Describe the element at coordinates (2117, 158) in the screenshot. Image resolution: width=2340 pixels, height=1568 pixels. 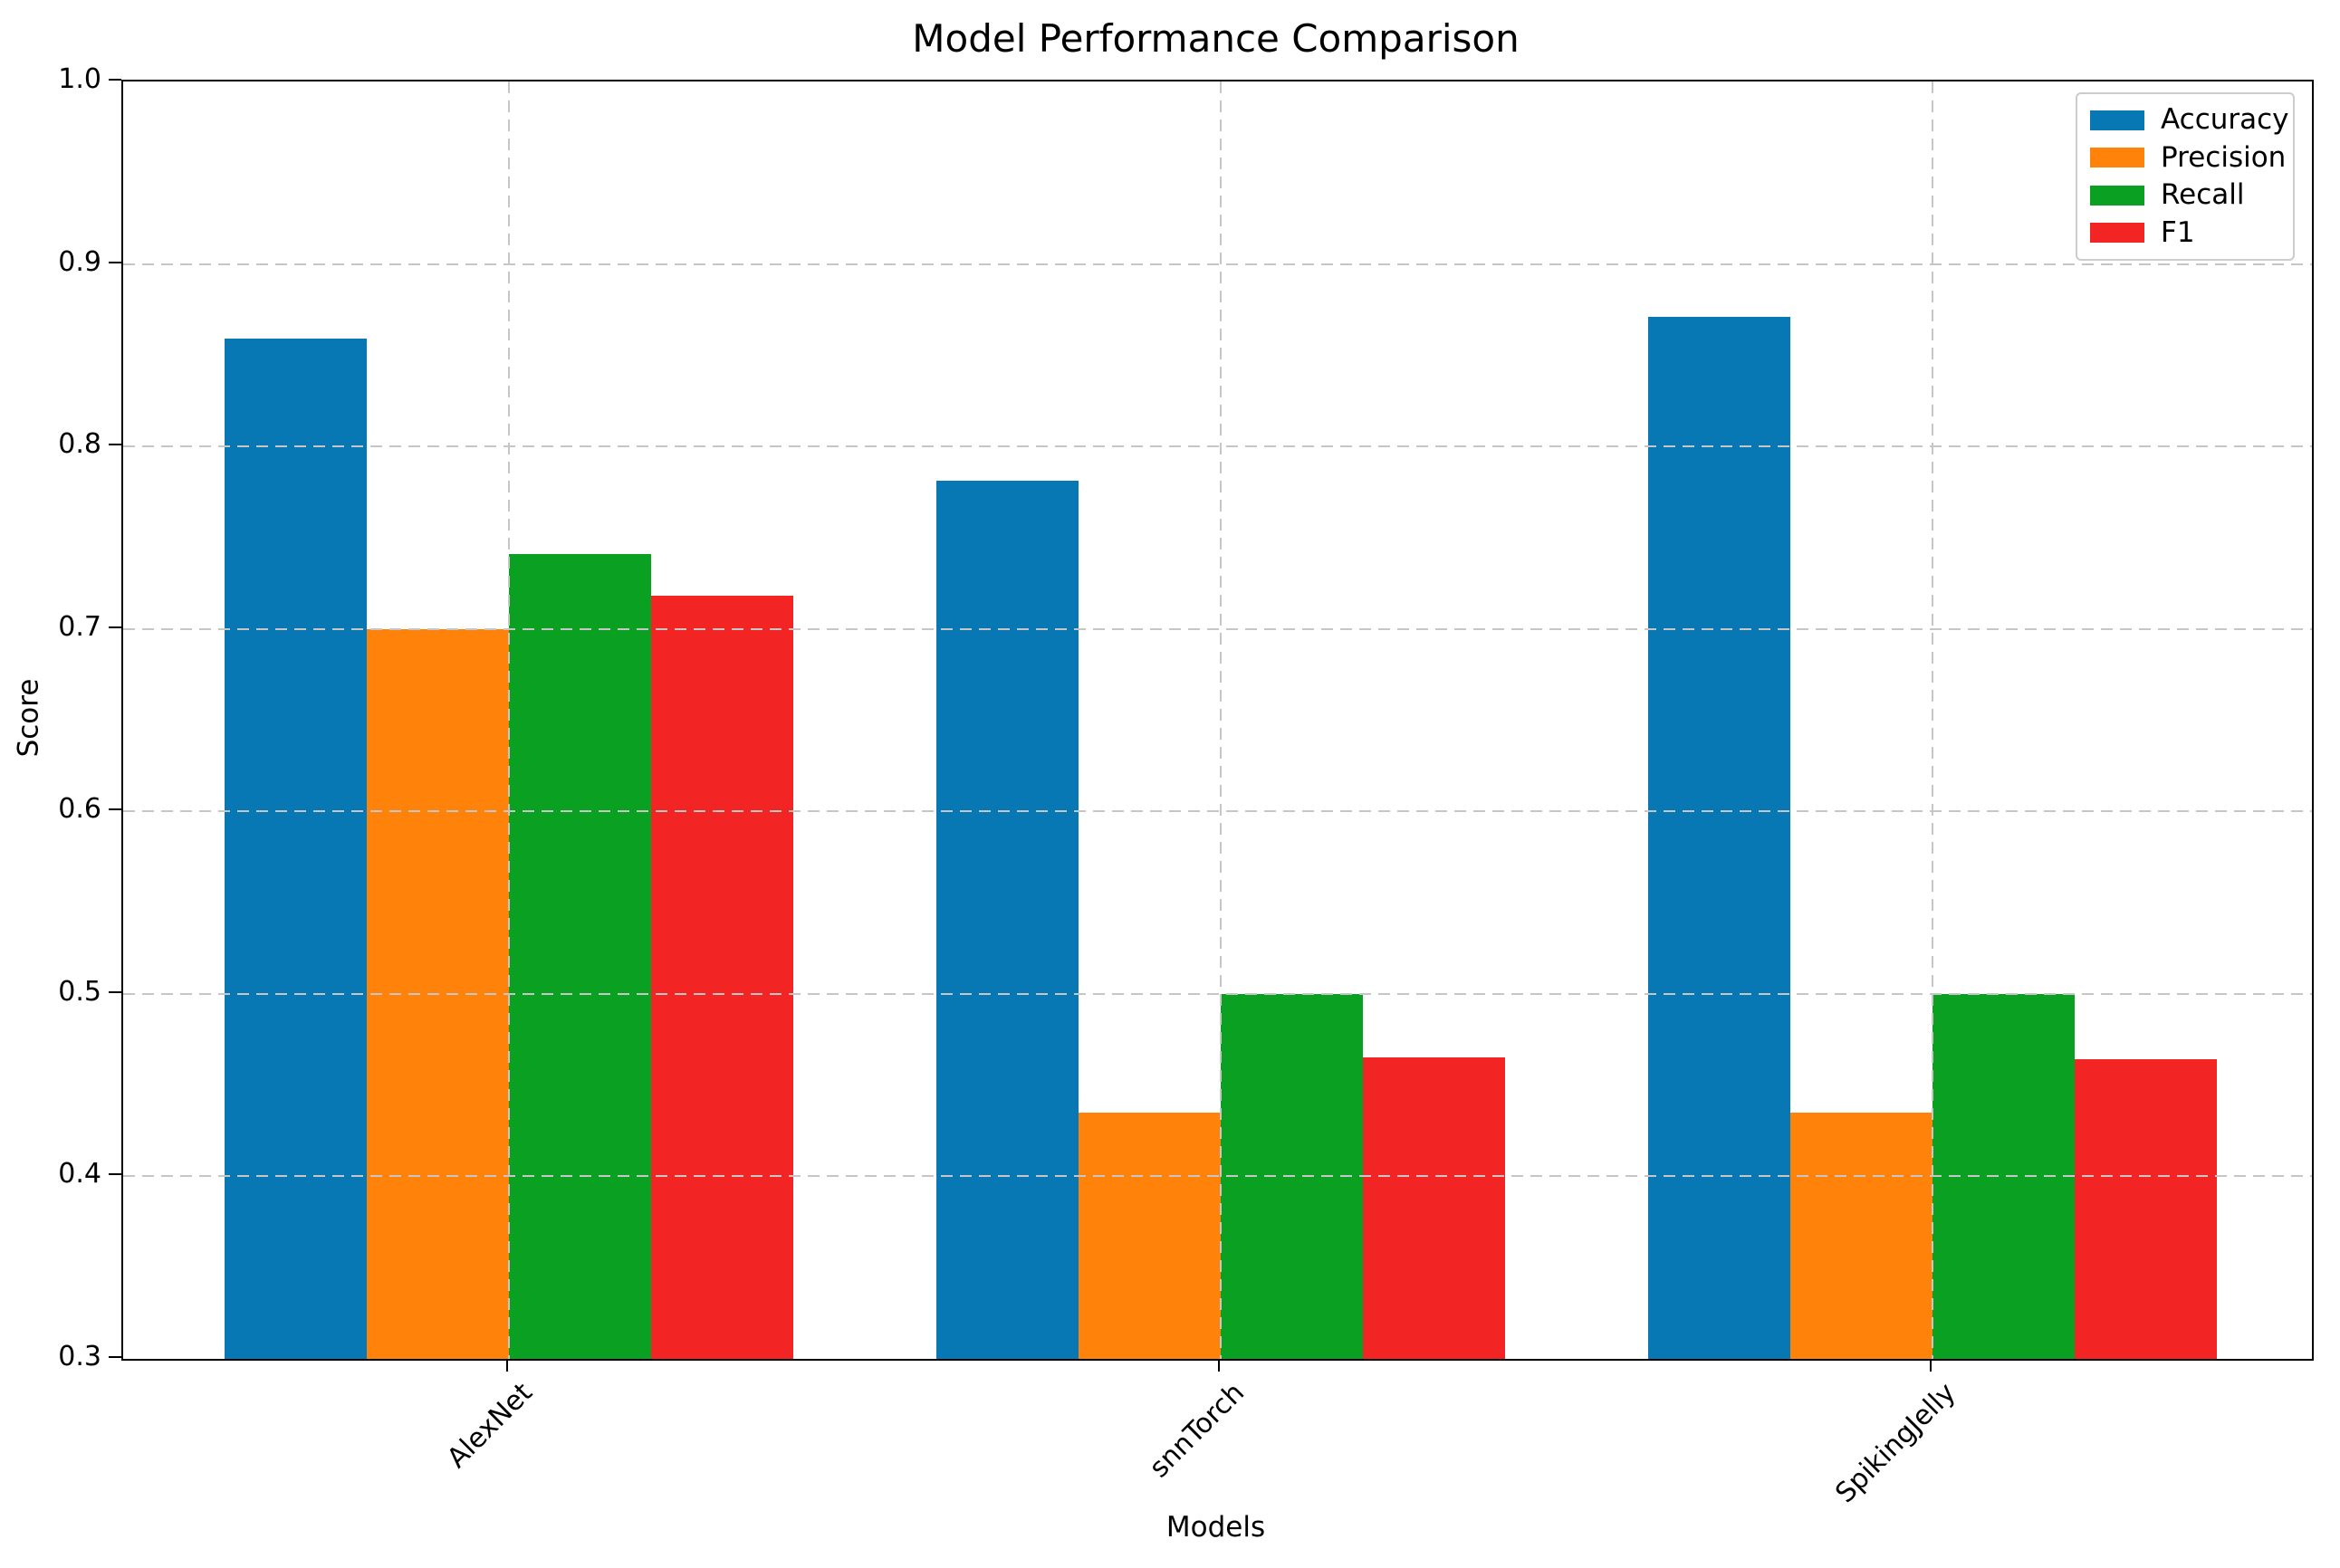
I see `legend-swatch-Precision` at that location.